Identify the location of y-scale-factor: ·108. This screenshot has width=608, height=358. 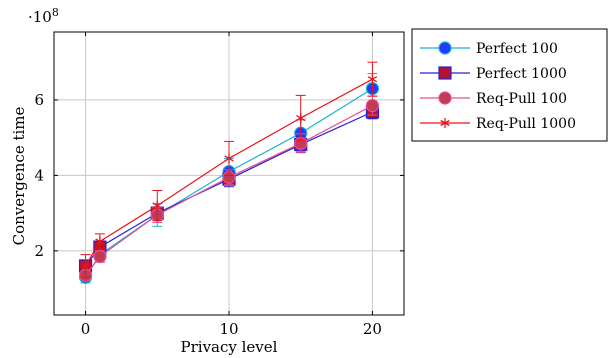
(43, 16).